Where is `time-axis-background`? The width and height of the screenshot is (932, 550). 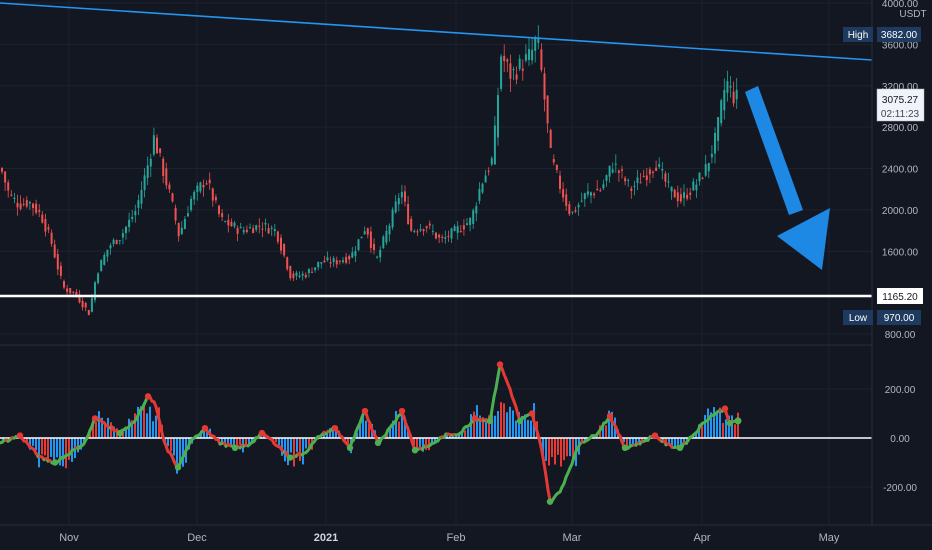
time-axis-background is located at coordinates (466, 537).